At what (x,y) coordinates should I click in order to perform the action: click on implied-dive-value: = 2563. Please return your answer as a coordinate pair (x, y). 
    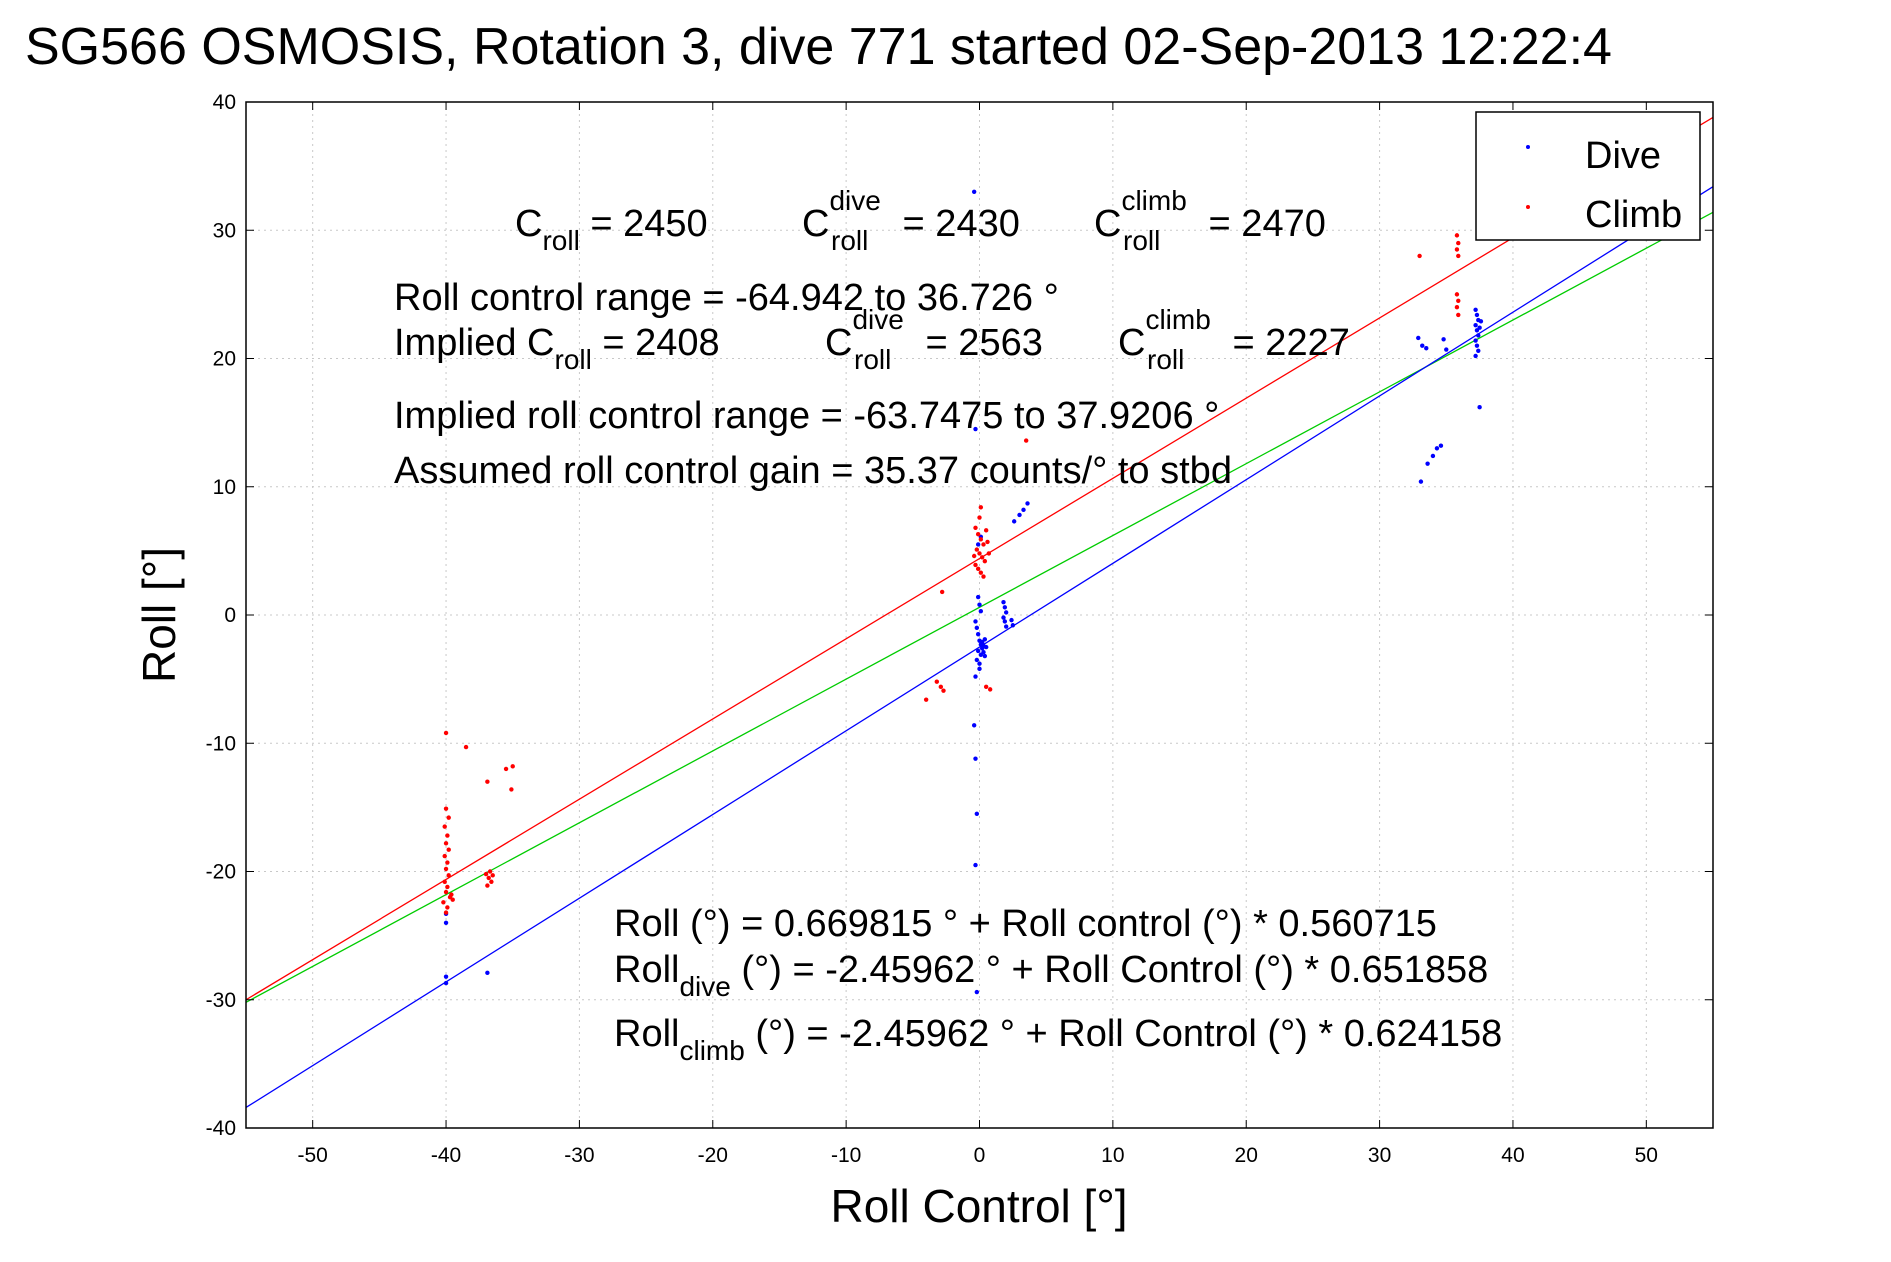
    Looking at the image, I should click on (979, 343).